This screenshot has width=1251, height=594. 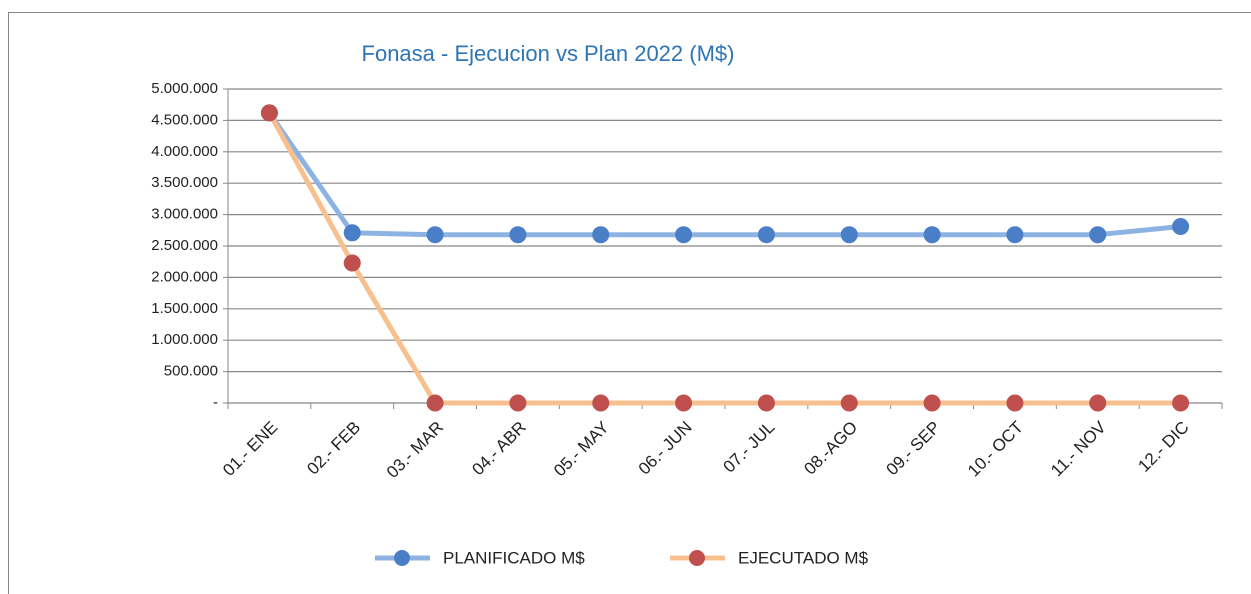 I want to click on x-tick-label: 05.- MAY, so click(x=581, y=449).